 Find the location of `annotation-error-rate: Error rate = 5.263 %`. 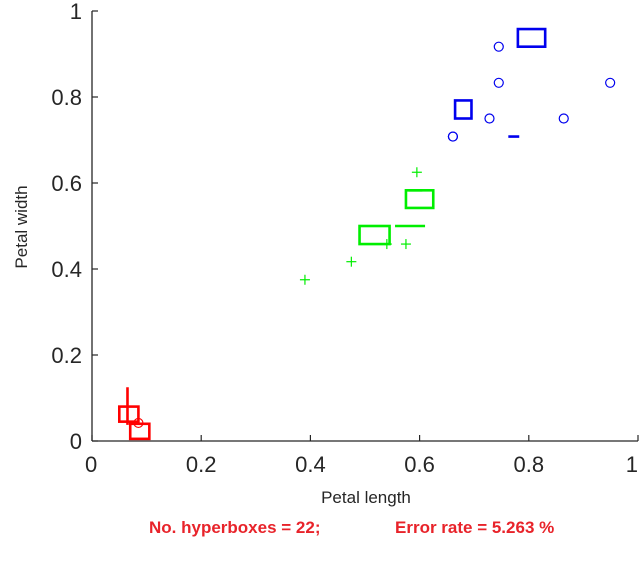

annotation-error-rate: Error rate = 5.263 % is located at coordinates (474, 527).